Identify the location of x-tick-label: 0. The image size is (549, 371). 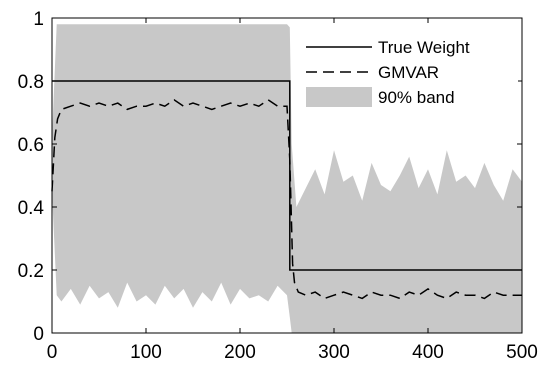
(52, 352).